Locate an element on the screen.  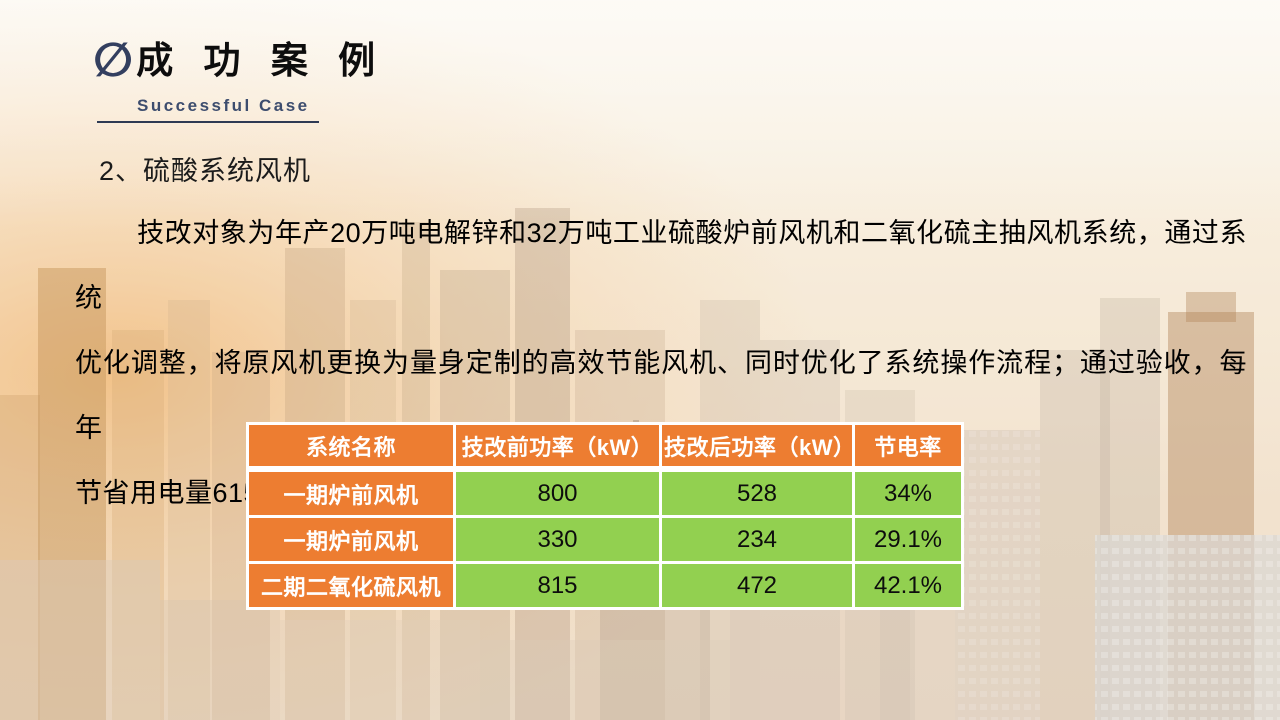
cell-power-after: 472 is located at coordinates (757, 585).